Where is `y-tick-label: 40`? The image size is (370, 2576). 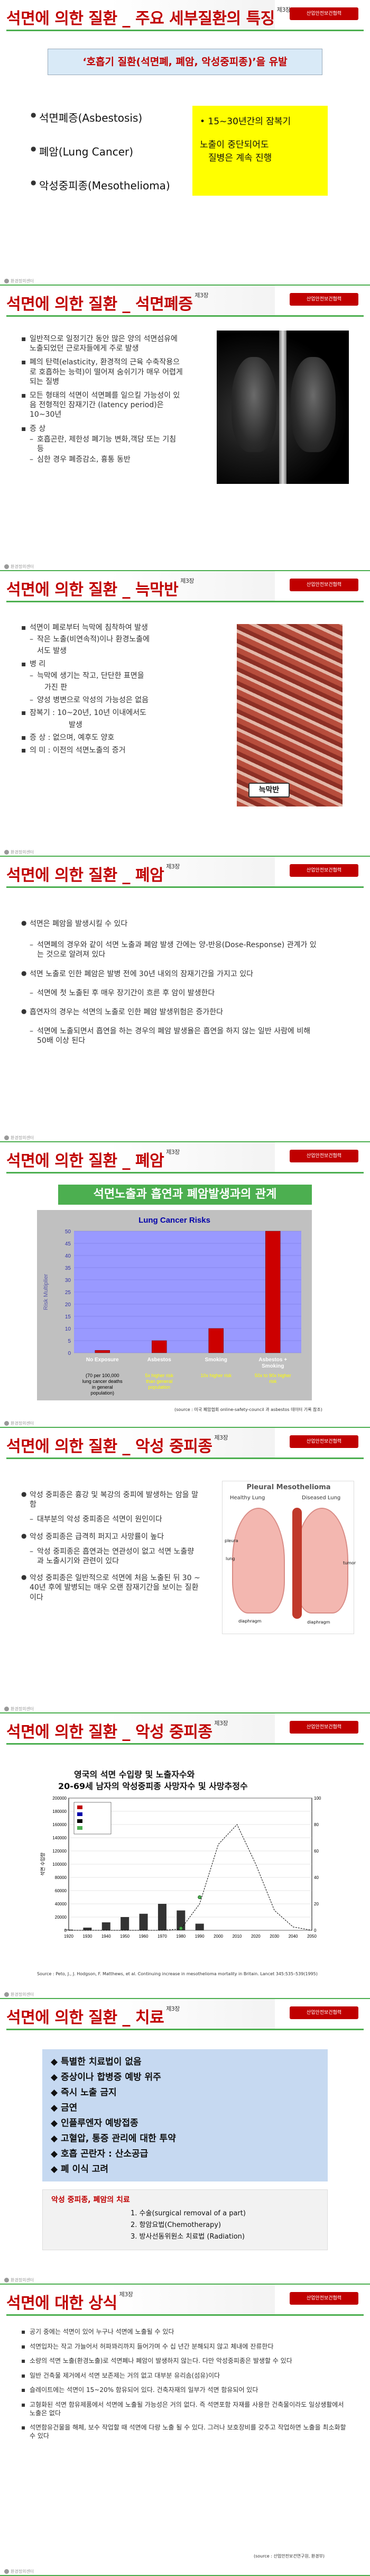 y-tick-label: 40 is located at coordinates (68, 1256).